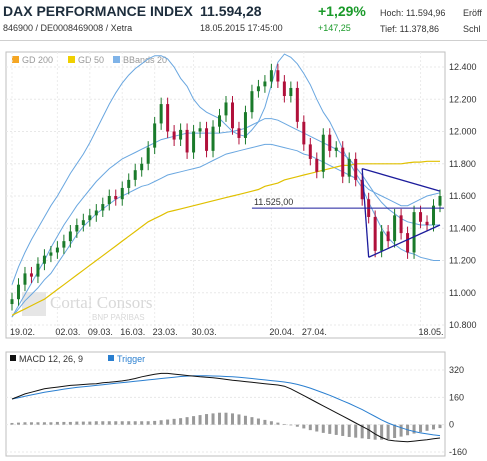 This screenshot has height=461, width=487. What do you see at coordinates (458, 452) in the screenshot?
I see `macd-y-tick-label: -160` at bounding box center [458, 452].